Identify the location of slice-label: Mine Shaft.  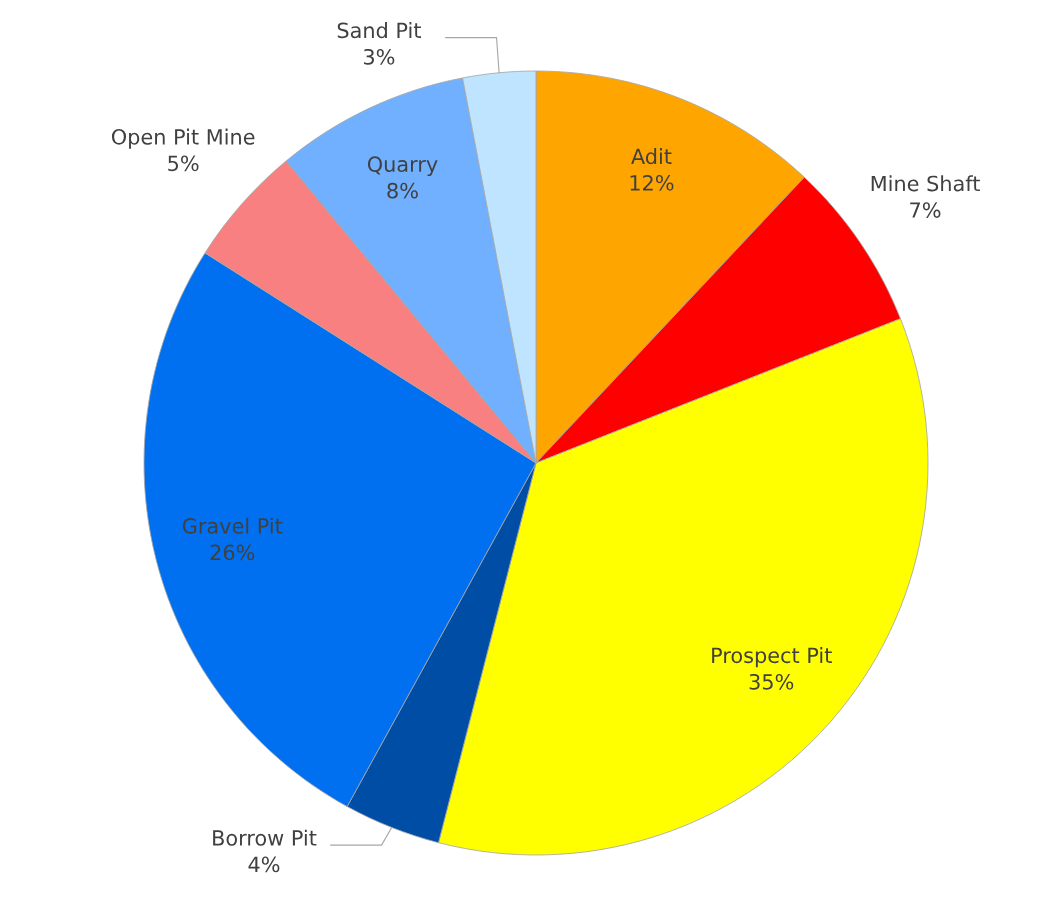
(925, 183).